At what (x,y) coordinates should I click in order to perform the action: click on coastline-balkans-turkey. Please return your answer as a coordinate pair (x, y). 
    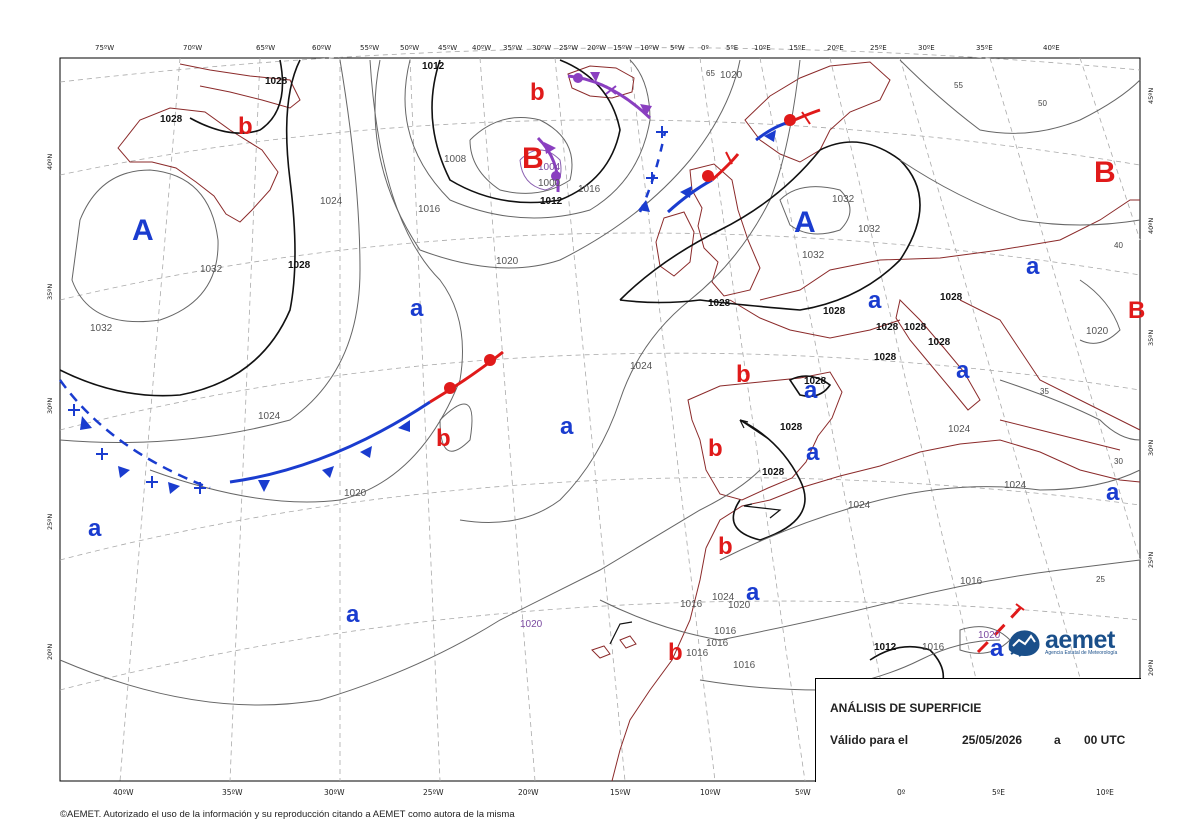
    Looking at the image, I should click on (1050, 375).